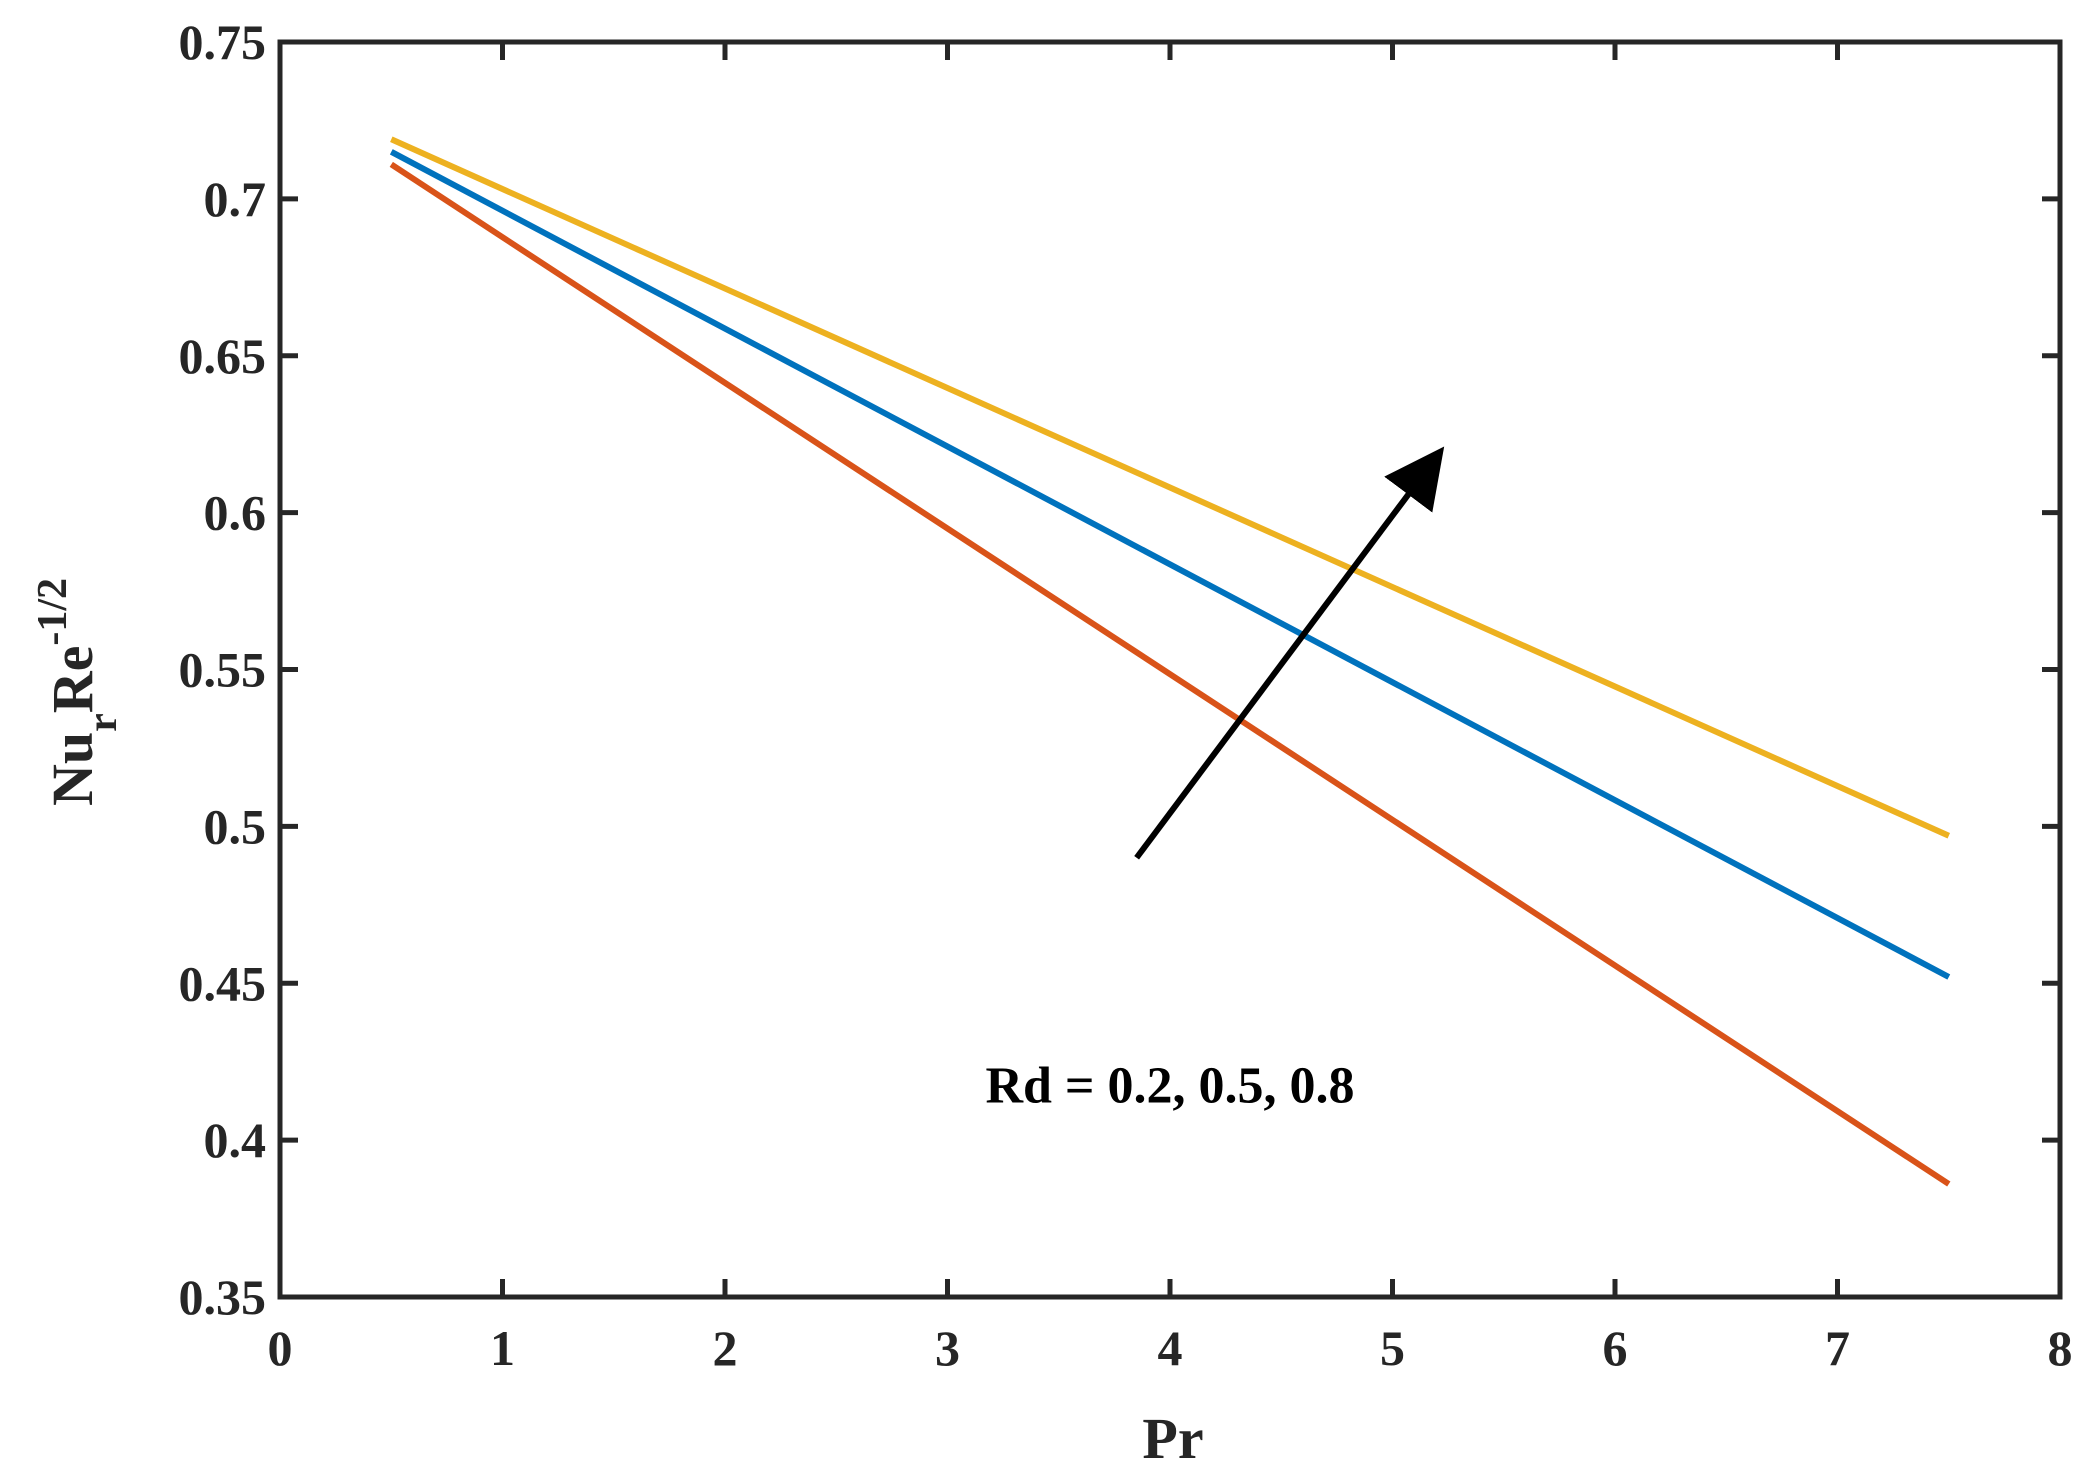  Describe the element at coordinates (280, 1348) in the screenshot. I see `x-tick-label: 0` at that location.